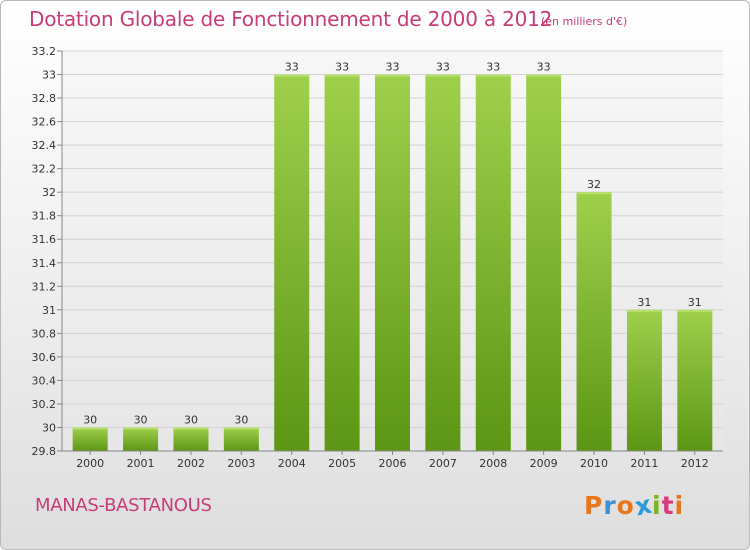 This screenshot has width=750, height=550. What do you see at coordinates (44, 451) in the screenshot?
I see `y-tick-label: 29.8` at bounding box center [44, 451].